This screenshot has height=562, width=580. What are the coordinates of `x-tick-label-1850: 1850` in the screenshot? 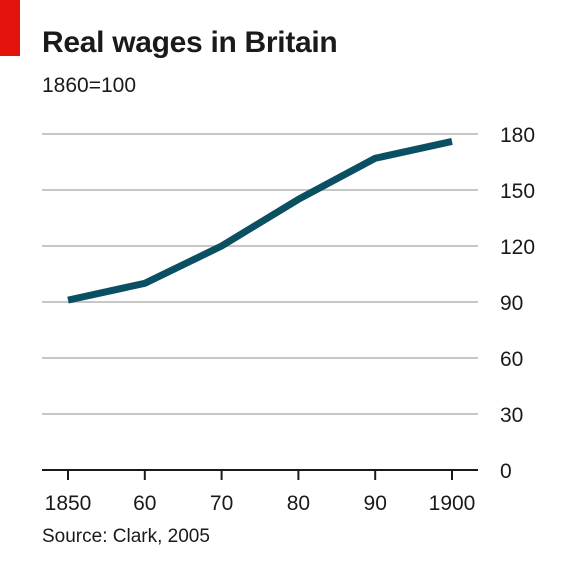 It's located at (68, 503).